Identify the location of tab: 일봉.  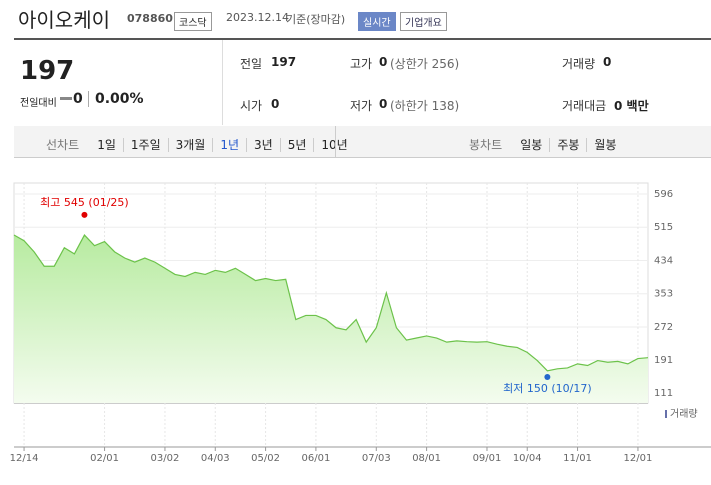
(531, 145).